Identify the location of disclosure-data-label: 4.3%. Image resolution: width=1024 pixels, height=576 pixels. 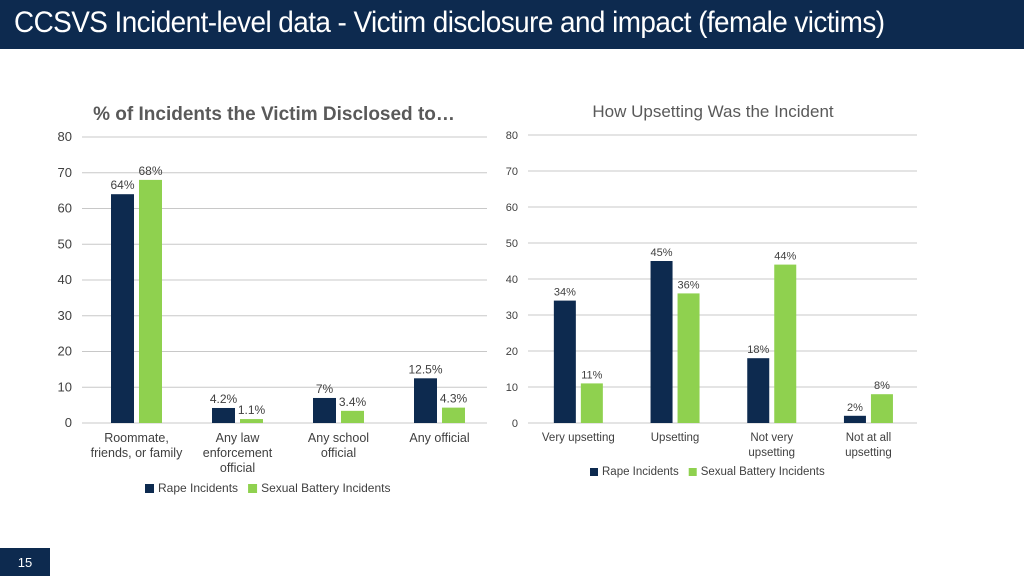
(454, 399).